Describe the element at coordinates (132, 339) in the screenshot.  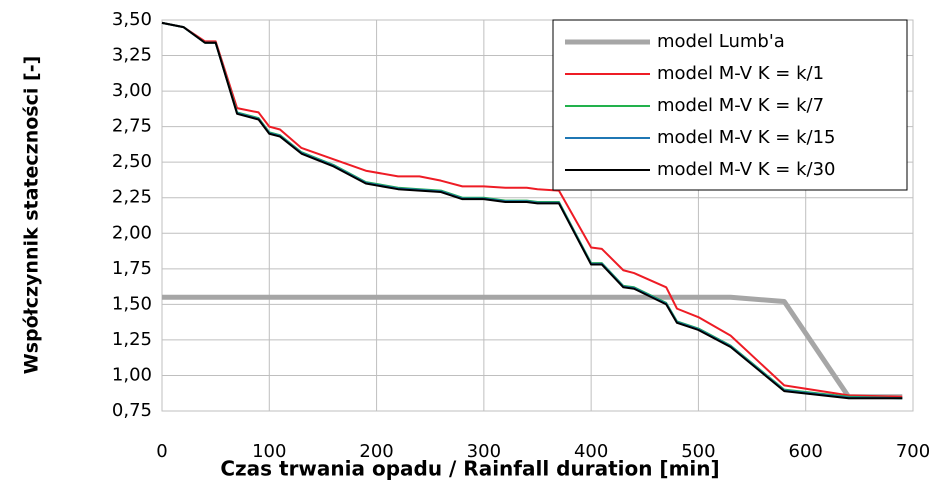
I see `y-tick-label: 1,25` at that location.